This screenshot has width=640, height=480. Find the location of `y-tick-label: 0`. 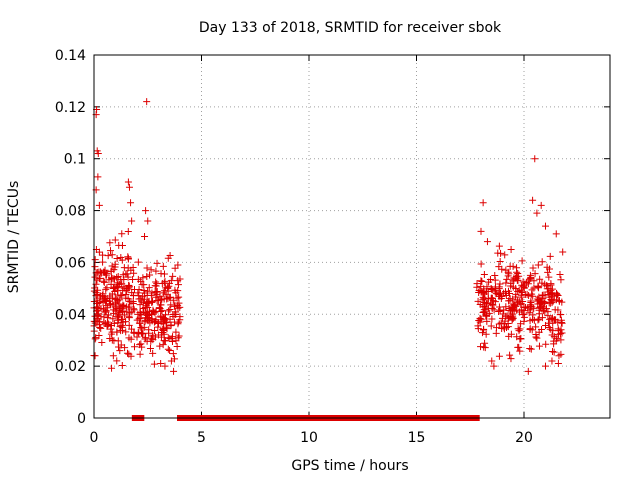

y-tick-label: 0 is located at coordinates (81, 419).